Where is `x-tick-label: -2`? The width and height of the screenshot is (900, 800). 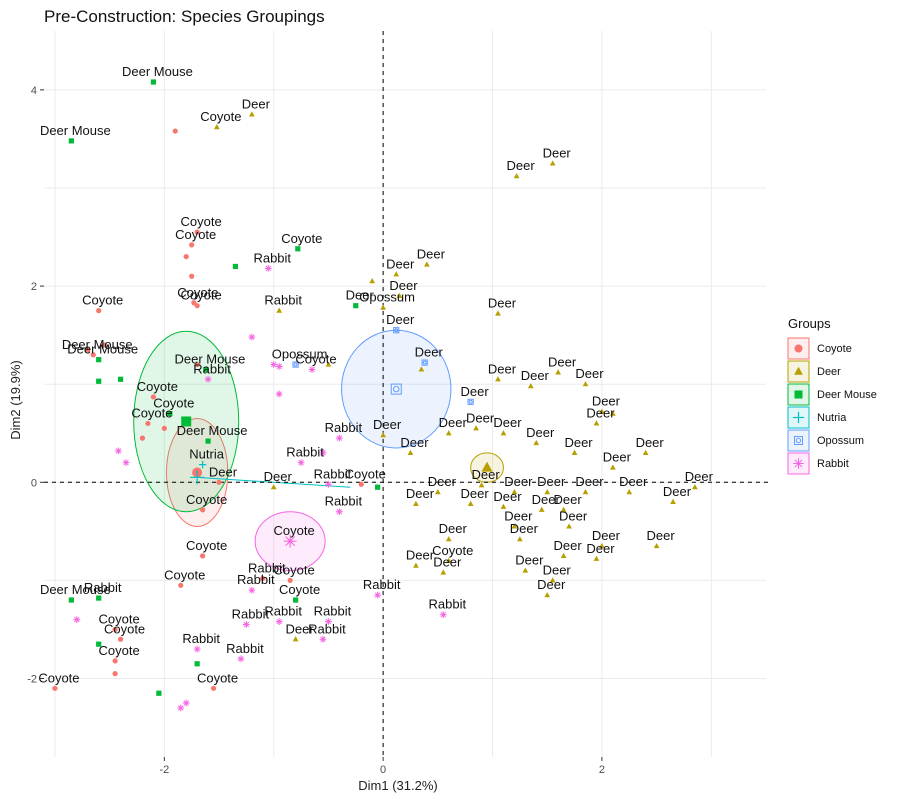 x-tick-label: -2 is located at coordinates (164, 770).